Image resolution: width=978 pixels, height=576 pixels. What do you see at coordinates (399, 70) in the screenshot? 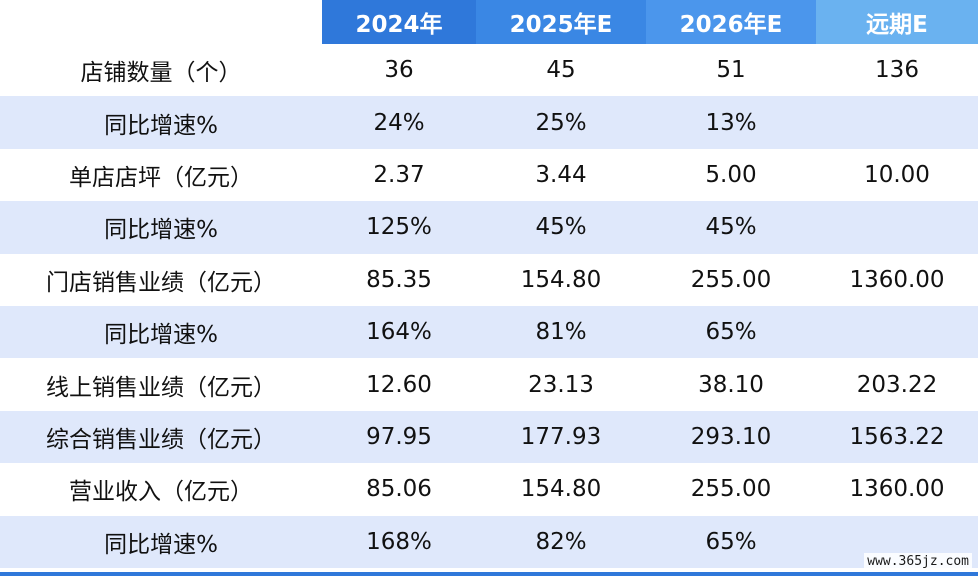
I see `cell-2024: 36` at bounding box center [399, 70].